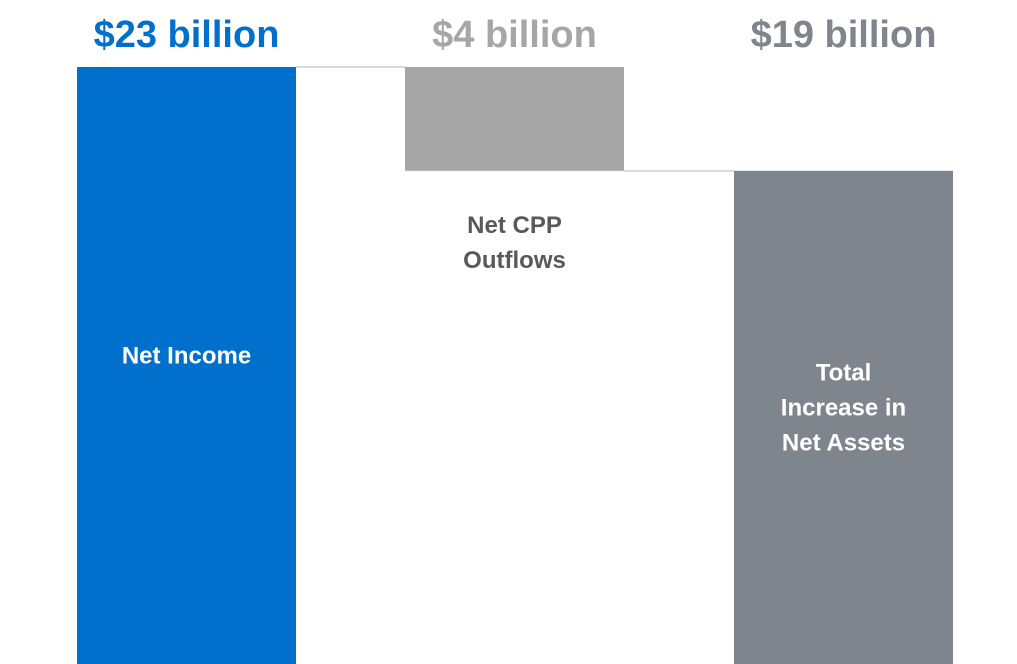  What do you see at coordinates (514, 243) in the screenshot?
I see `category-label-net-cpp-outflows: Net CPP Outflows` at bounding box center [514, 243].